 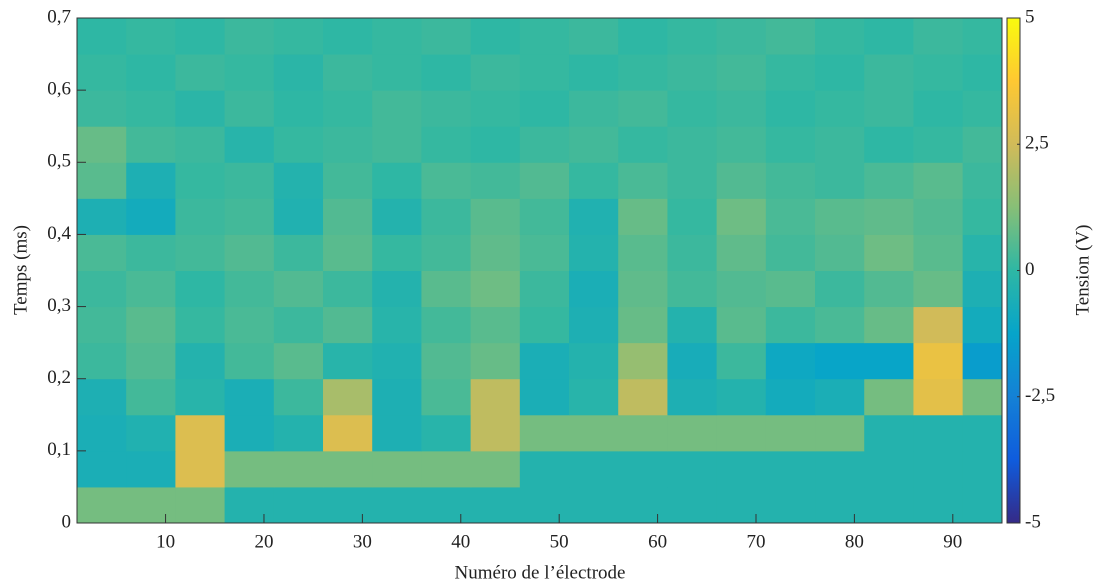 I want to click on y-axis-label: Temps (ms), so click(x=20, y=270).